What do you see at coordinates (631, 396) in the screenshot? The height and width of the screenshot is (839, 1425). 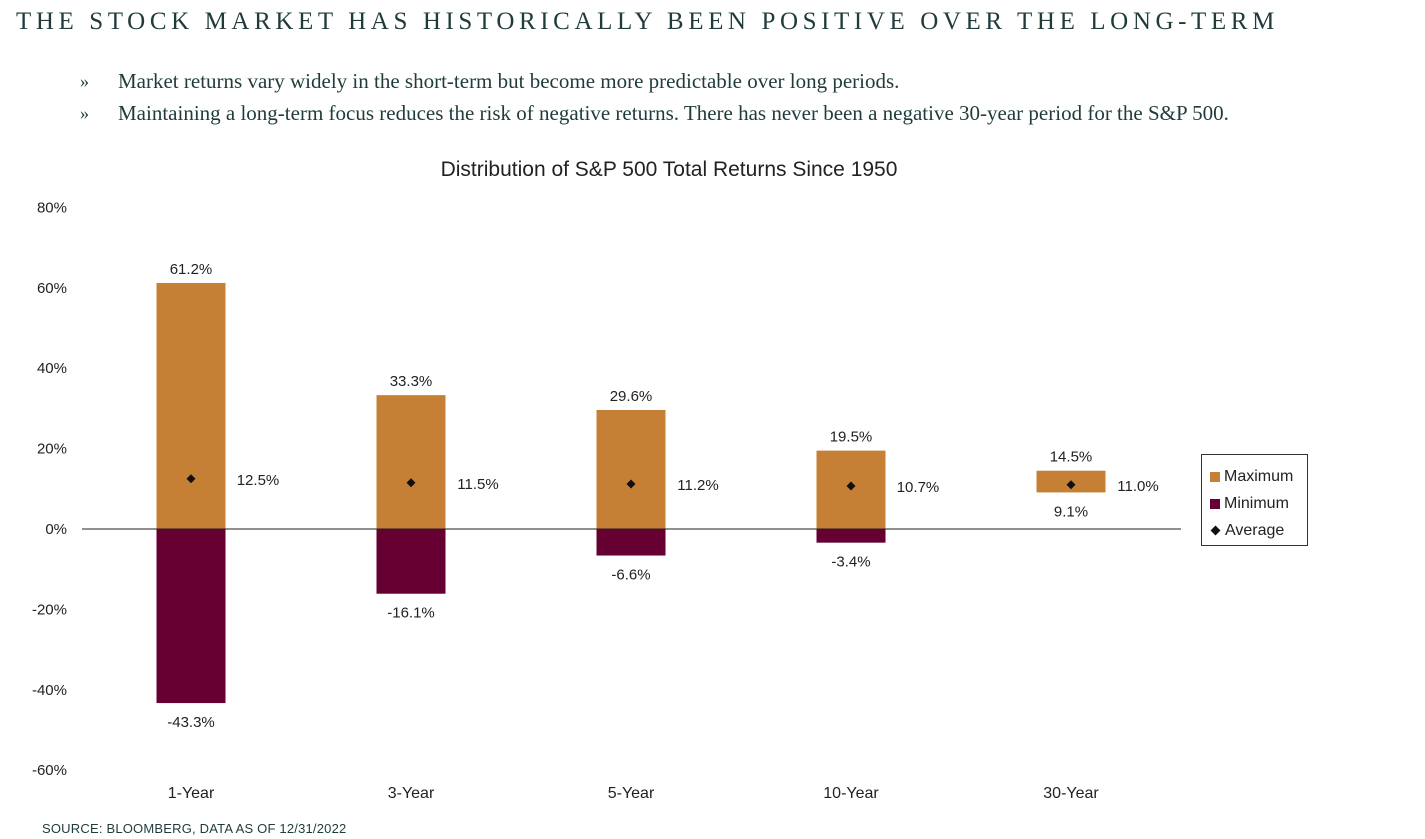 I see `data-label-maximum: 29.6%` at bounding box center [631, 396].